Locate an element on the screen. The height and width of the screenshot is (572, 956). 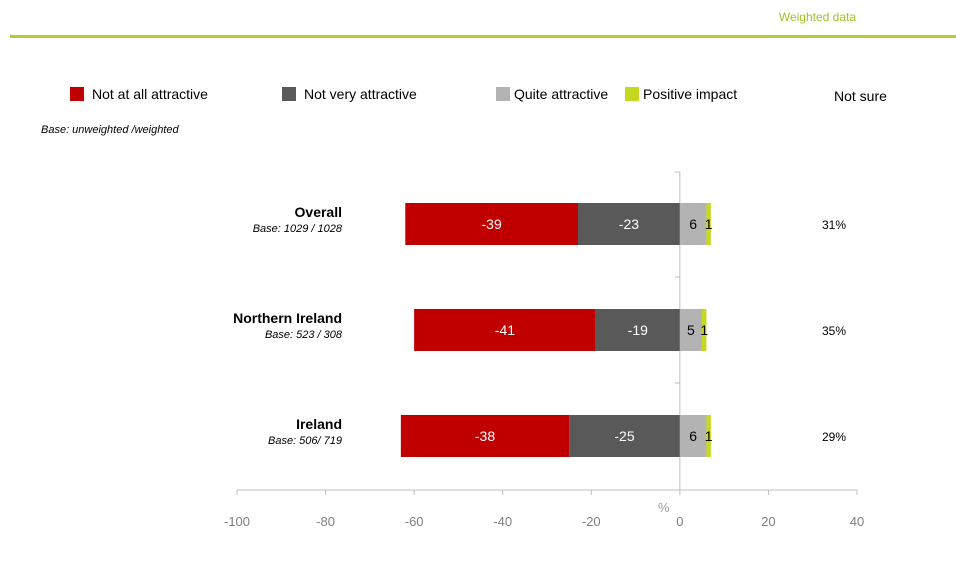
data-label-not-very-attractive: -19 is located at coordinates (638, 330).